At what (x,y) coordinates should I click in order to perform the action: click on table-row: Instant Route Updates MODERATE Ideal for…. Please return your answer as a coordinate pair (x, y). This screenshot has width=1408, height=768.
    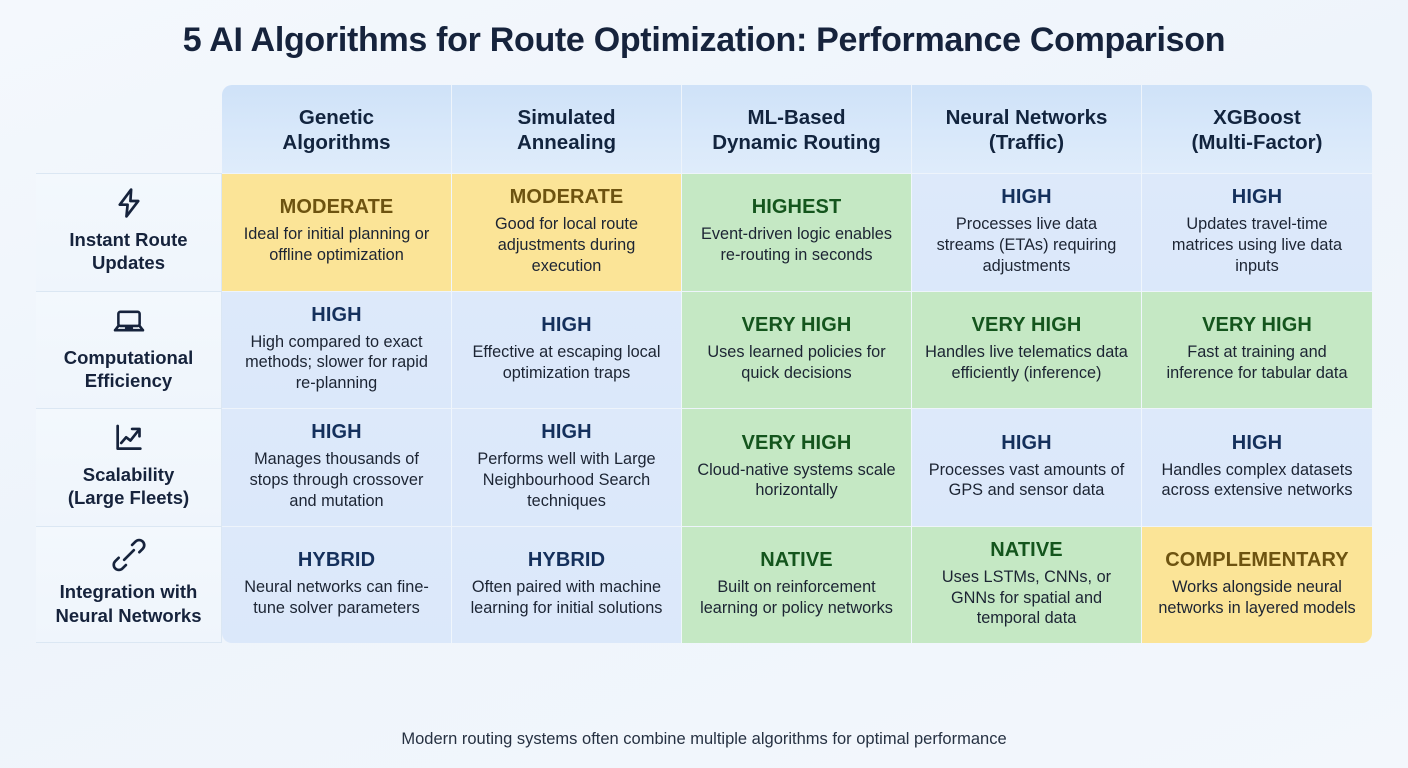
    Looking at the image, I should click on (704, 232).